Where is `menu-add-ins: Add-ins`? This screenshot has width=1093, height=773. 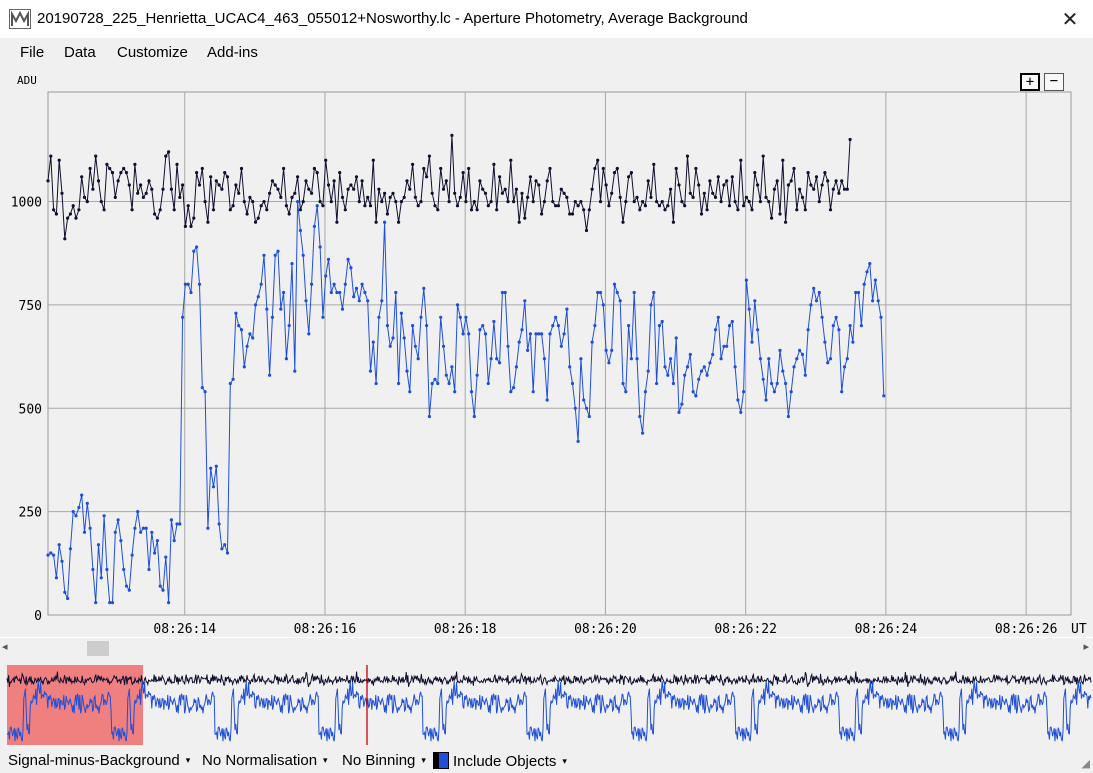
menu-add-ins: Add-ins is located at coordinates (232, 52).